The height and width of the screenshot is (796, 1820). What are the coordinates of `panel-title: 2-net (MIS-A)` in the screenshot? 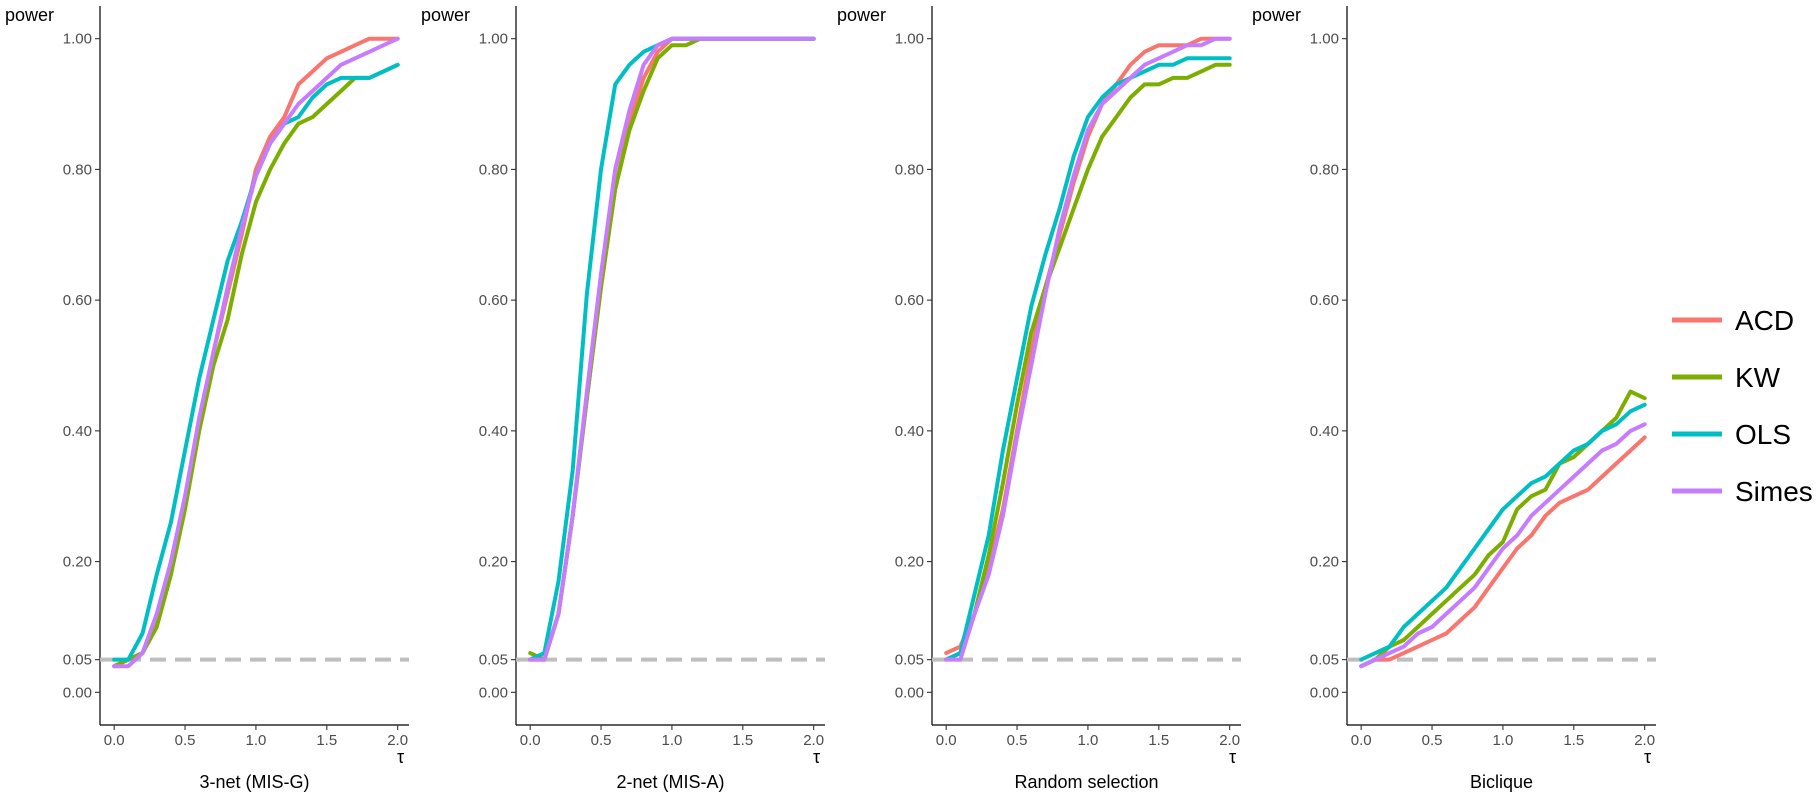 It's located at (670, 782).